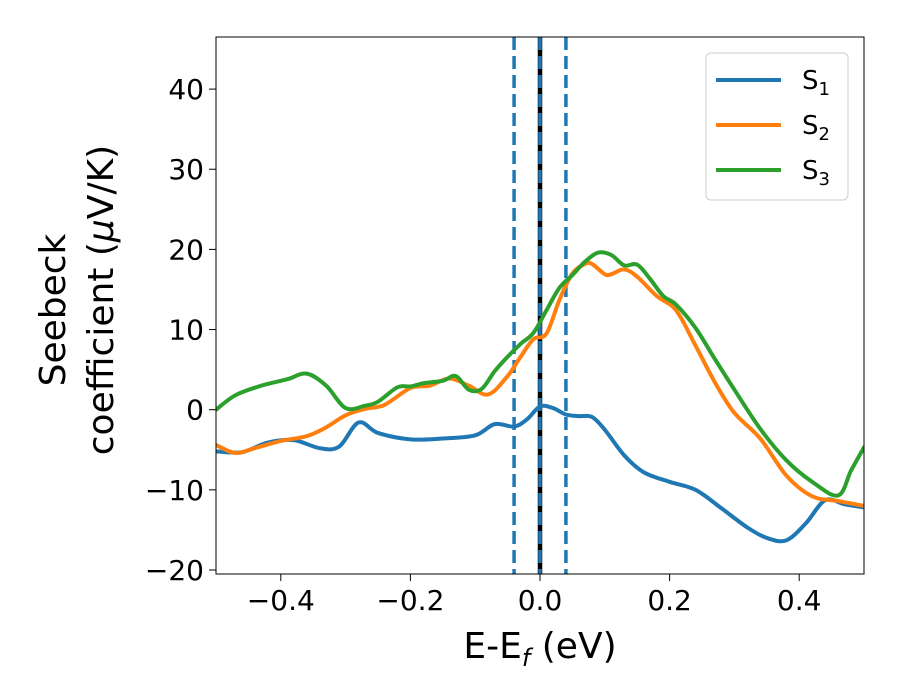  Describe the element at coordinates (101, 231) in the screenshot. I see `y-axis-label-mu: μ` at that location.